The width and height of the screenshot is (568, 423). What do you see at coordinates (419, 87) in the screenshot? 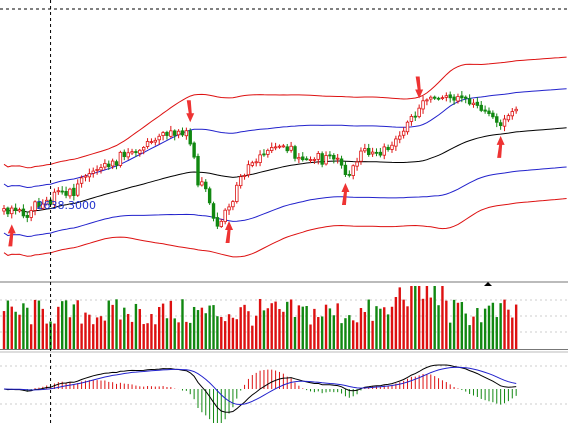
I see `sell-arrow-icon` at bounding box center [419, 87].